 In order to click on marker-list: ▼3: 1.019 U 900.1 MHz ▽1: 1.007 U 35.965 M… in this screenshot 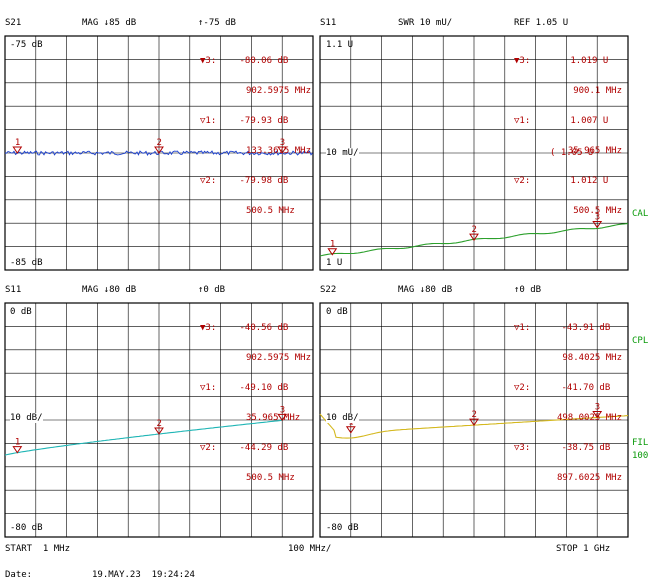, I will do `click(568, 136)`.